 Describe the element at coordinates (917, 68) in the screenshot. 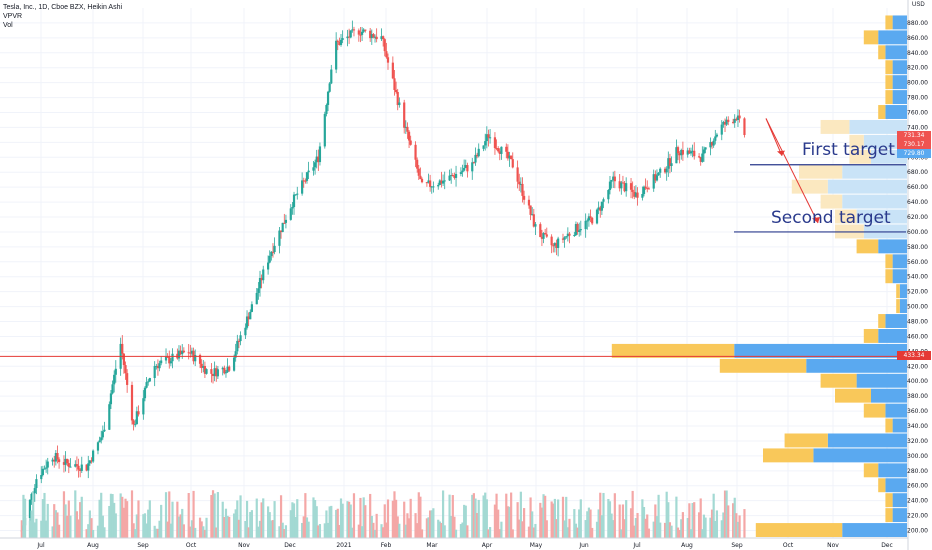

I see `y-tick-label: 820.00` at that location.